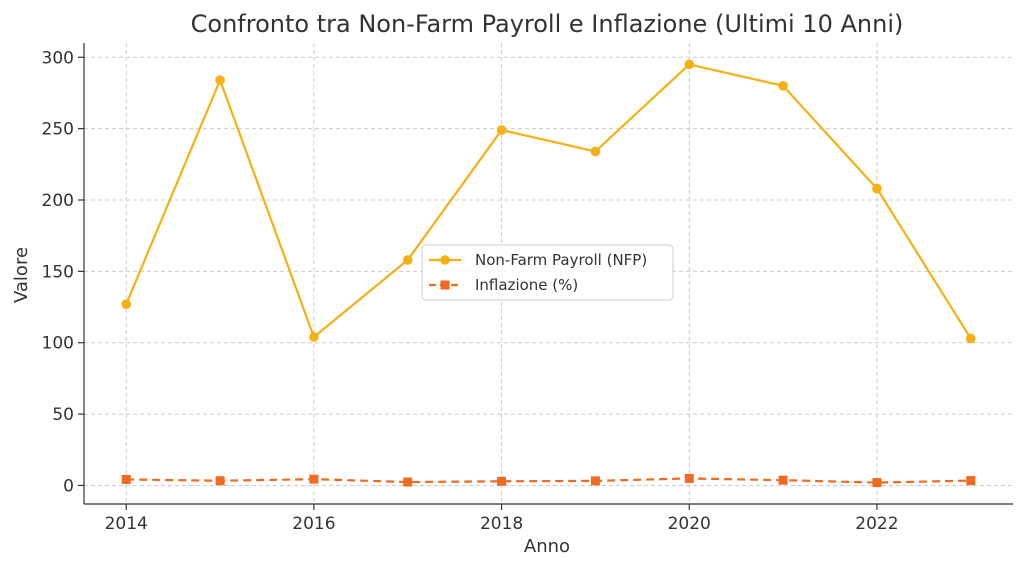 The height and width of the screenshot is (568, 1024). I want to click on legend-item-1: Inflazione (%), so click(503, 285).